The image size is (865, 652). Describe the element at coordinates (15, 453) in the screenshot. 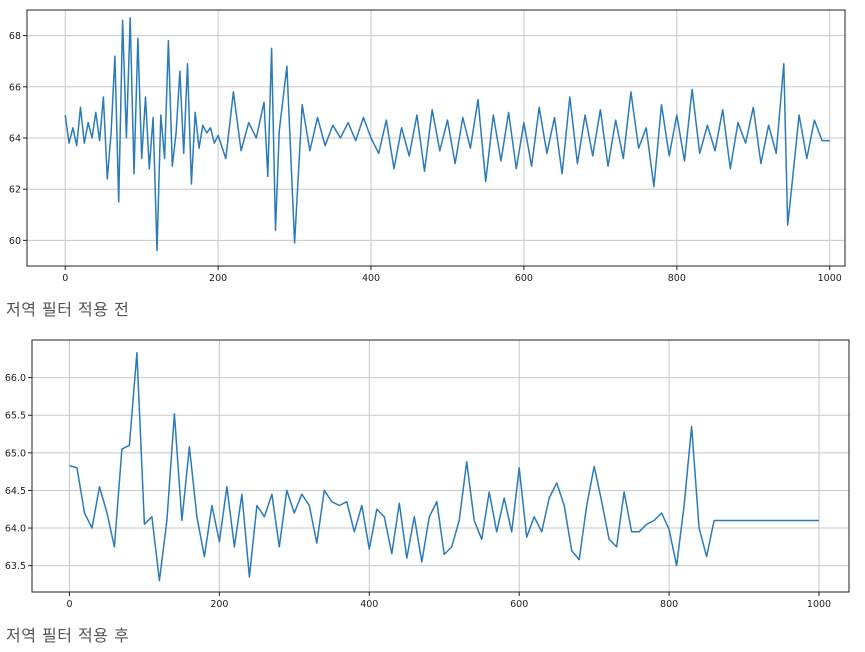

I see `y-tick-label: 65.0` at that location.